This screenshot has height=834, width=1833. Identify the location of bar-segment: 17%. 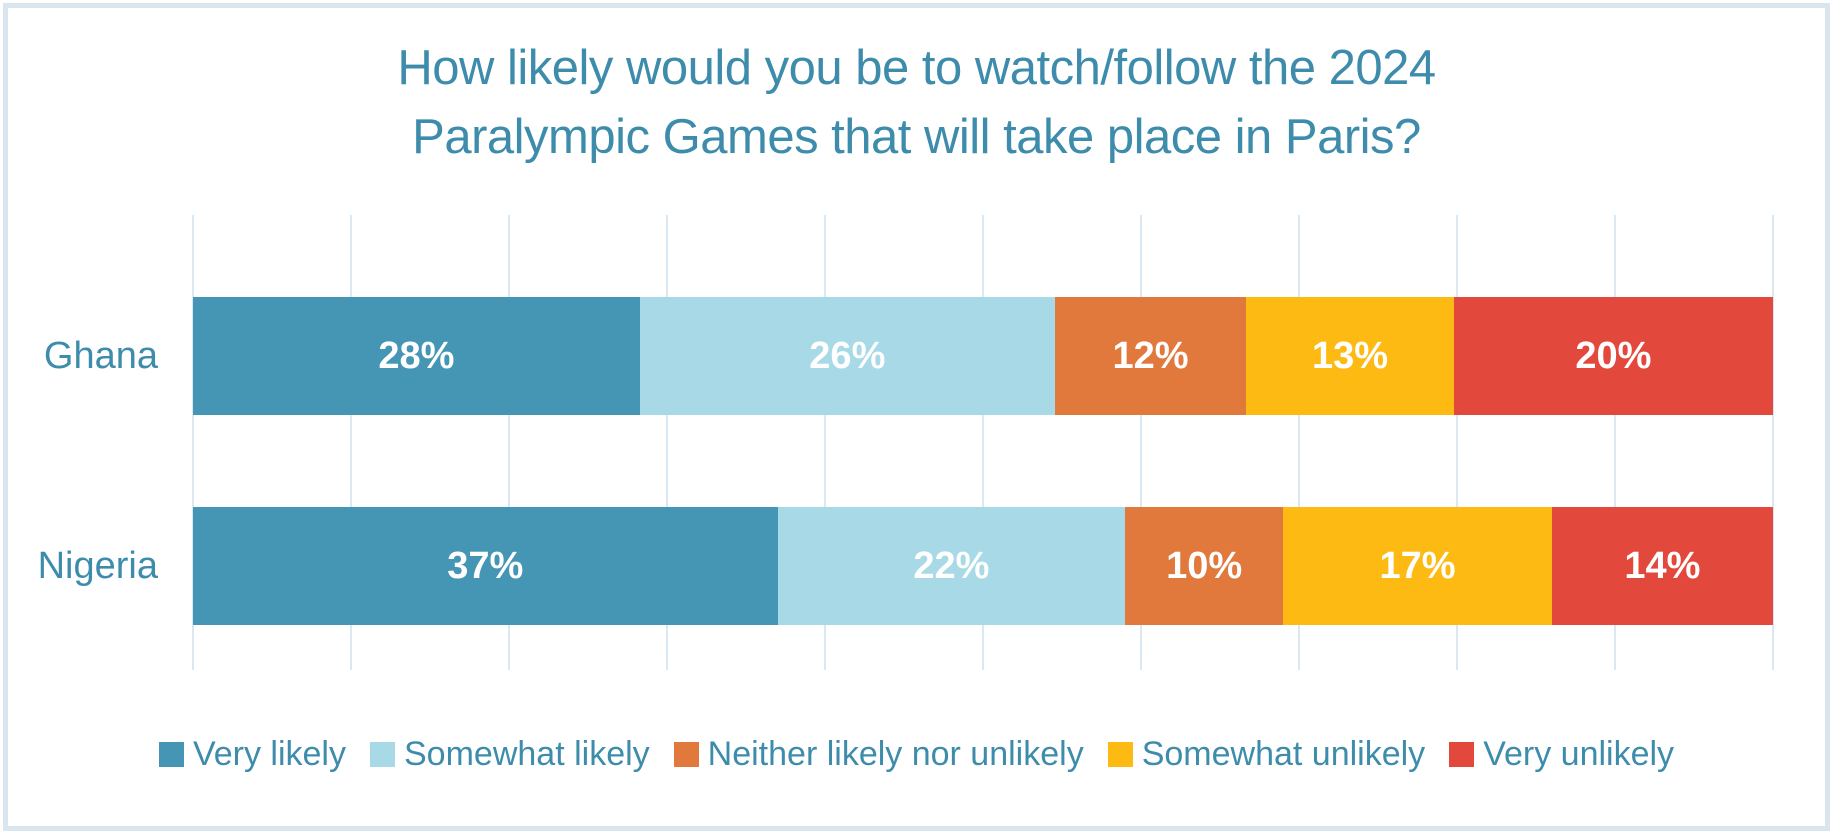
(1417, 566).